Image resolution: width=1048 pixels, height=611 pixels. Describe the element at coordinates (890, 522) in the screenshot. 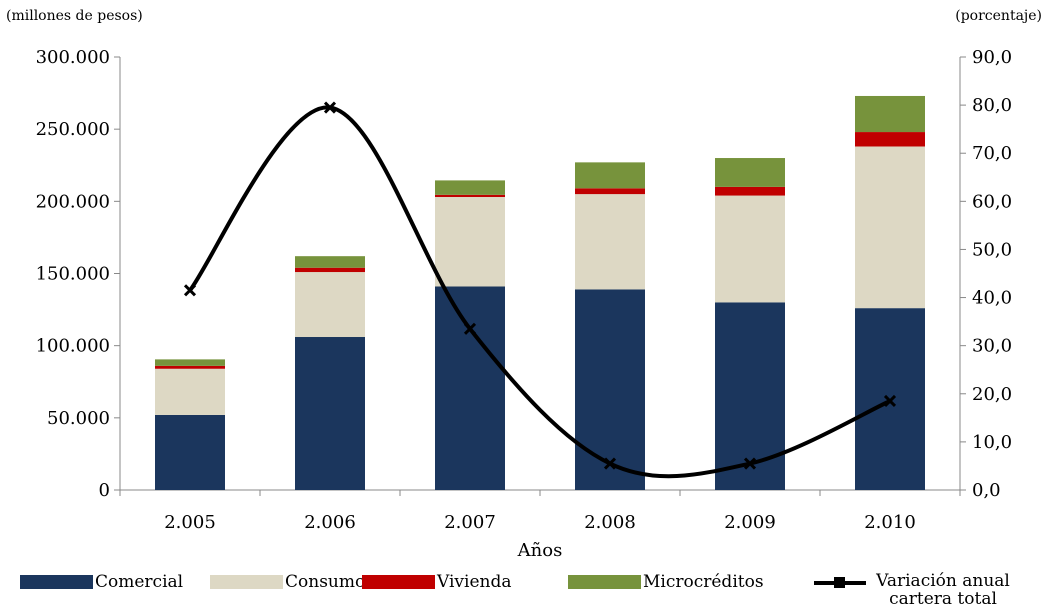

I see `x-tick-label: 2.010` at that location.